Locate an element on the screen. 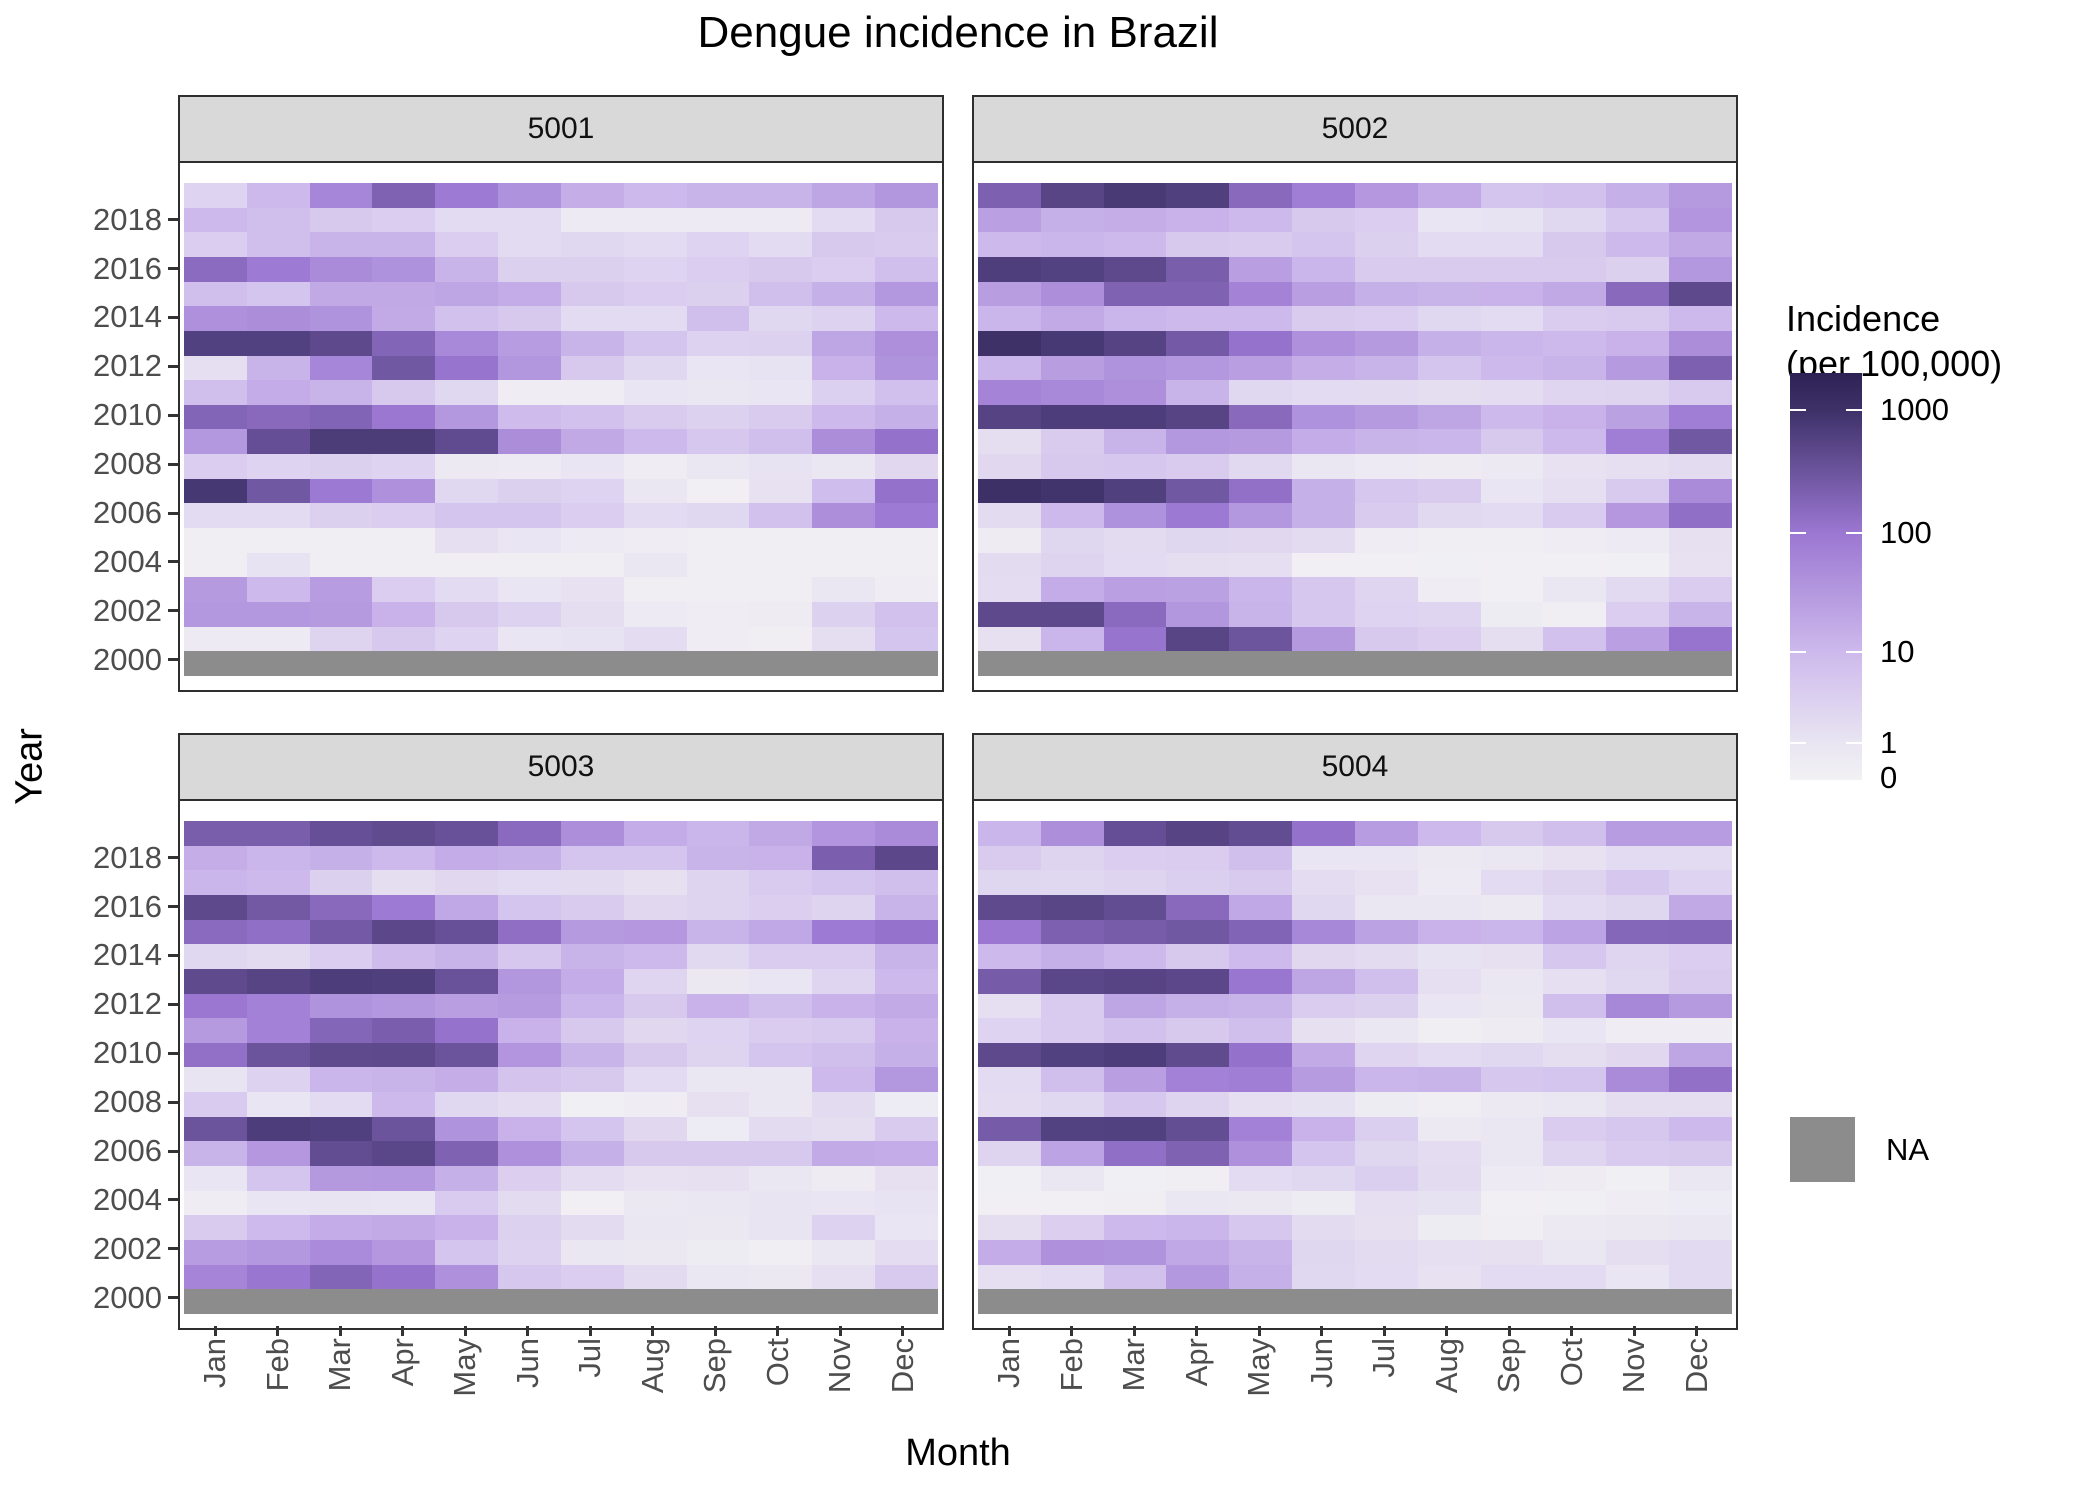 This screenshot has width=2100, height=1500. x-axis-tick-label: Dec is located at coordinates (902, 1366).